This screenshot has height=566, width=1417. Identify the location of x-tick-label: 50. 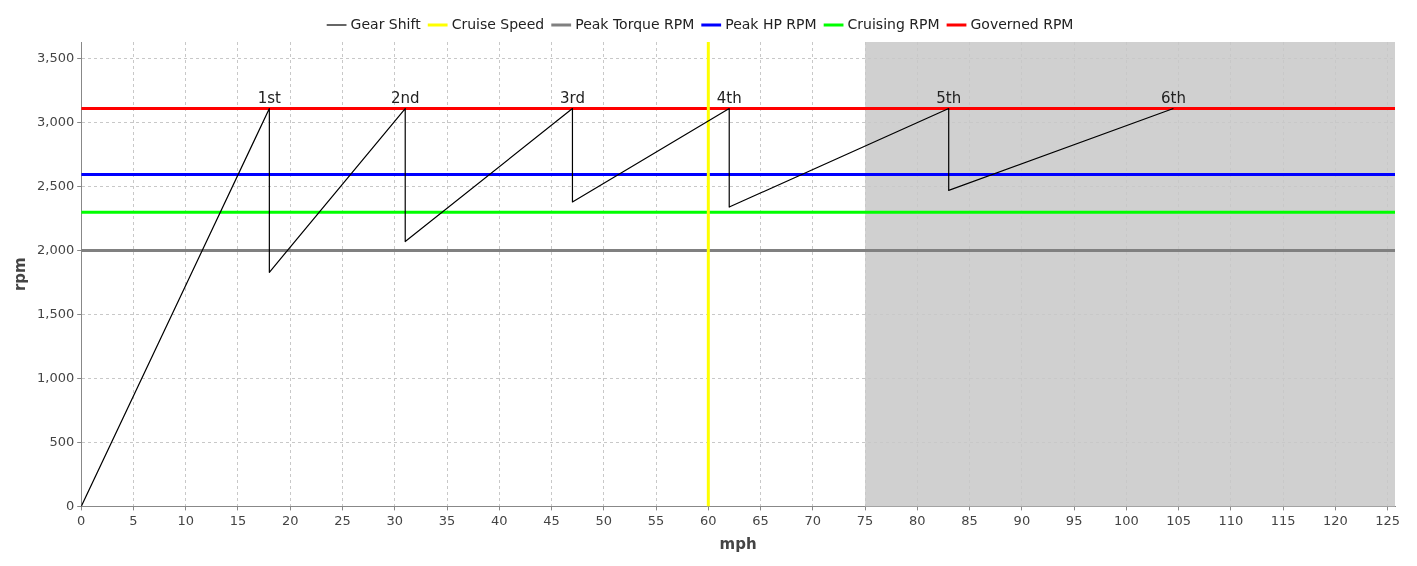
(604, 520).